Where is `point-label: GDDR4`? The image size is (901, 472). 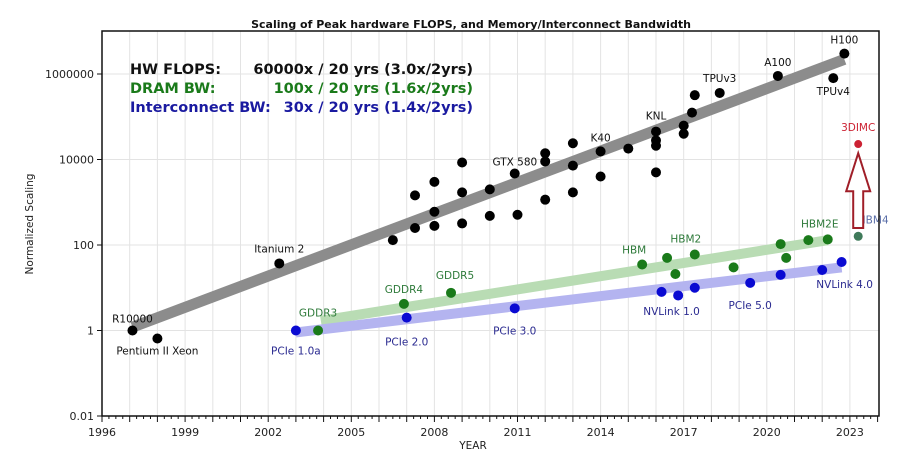
point-label: GDDR4 is located at coordinates (404, 290).